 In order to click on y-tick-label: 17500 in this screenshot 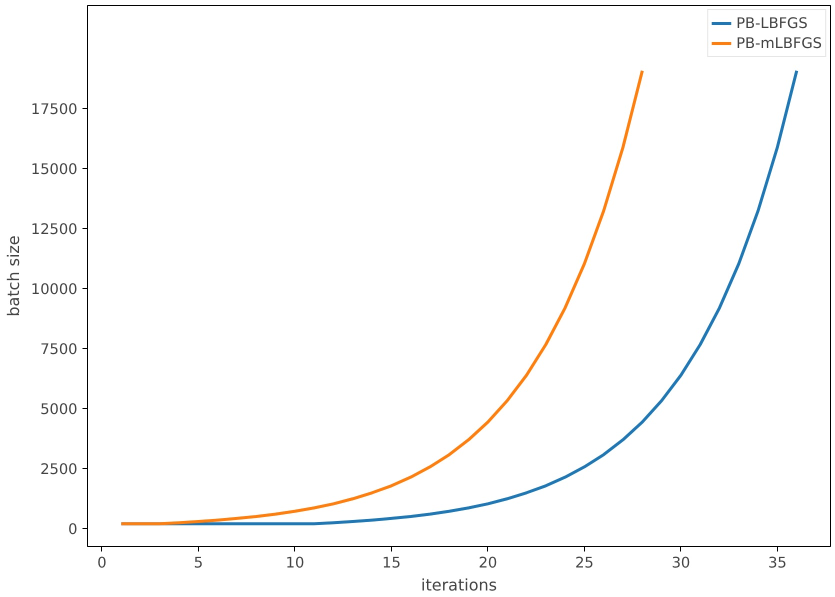, I will do `click(54, 109)`.